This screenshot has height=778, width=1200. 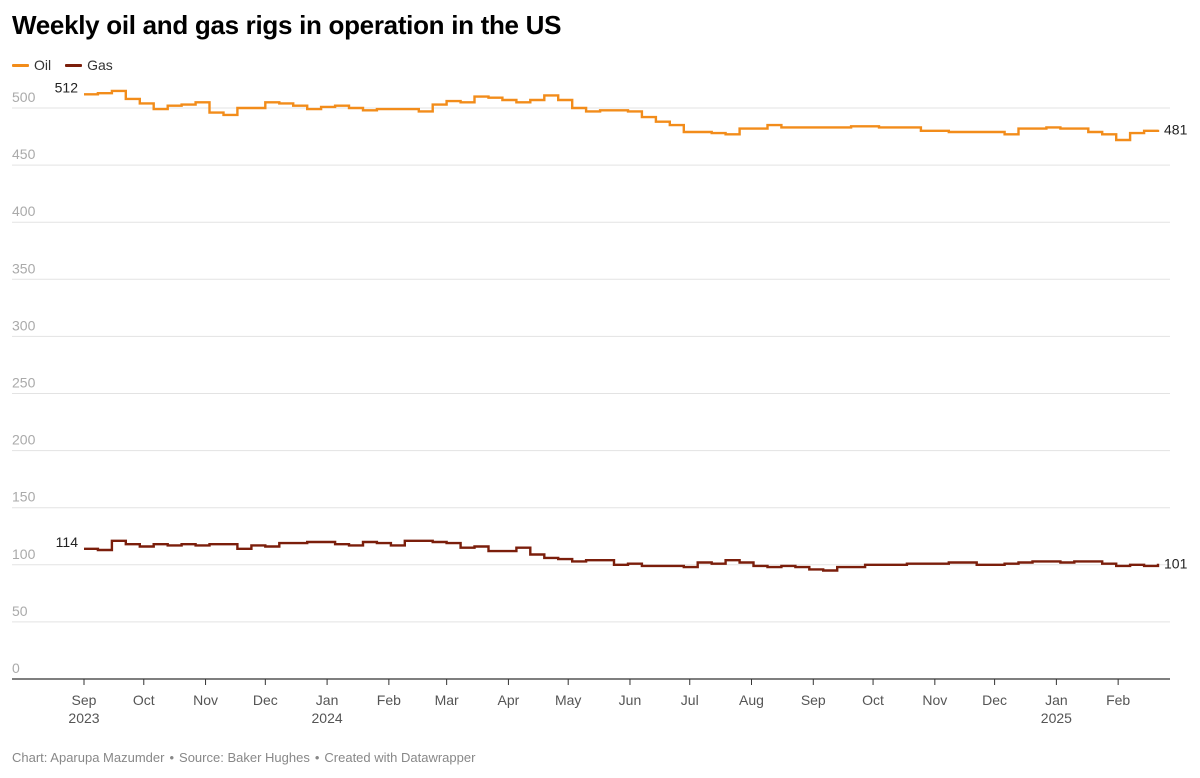 I want to click on legend-item-gas: Gas, so click(x=89, y=65).